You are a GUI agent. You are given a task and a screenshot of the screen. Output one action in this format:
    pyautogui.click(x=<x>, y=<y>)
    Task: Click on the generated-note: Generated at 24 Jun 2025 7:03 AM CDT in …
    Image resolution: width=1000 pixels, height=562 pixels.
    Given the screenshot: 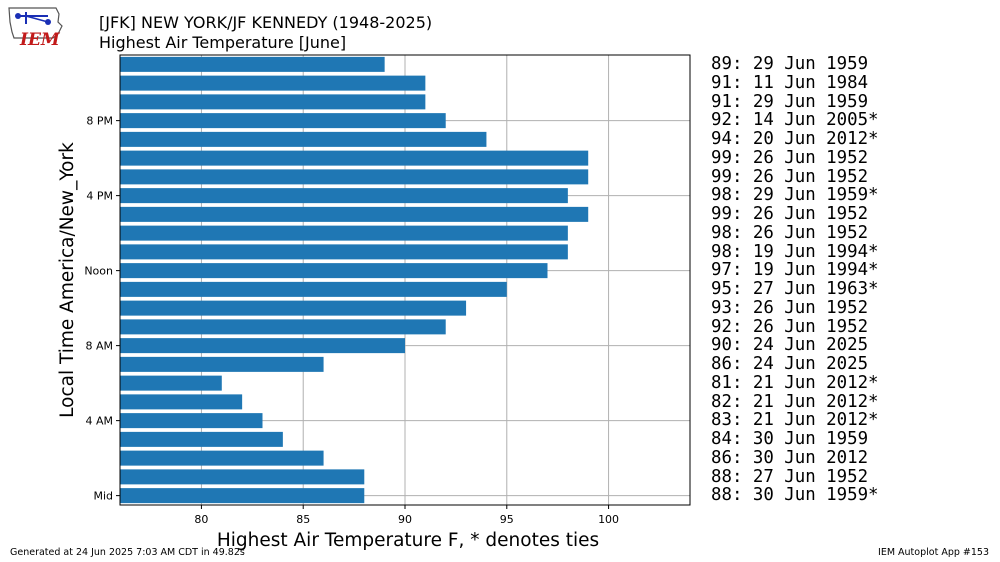 What is the action you would take?
    pyautogui.click(x=127, y=552)
    